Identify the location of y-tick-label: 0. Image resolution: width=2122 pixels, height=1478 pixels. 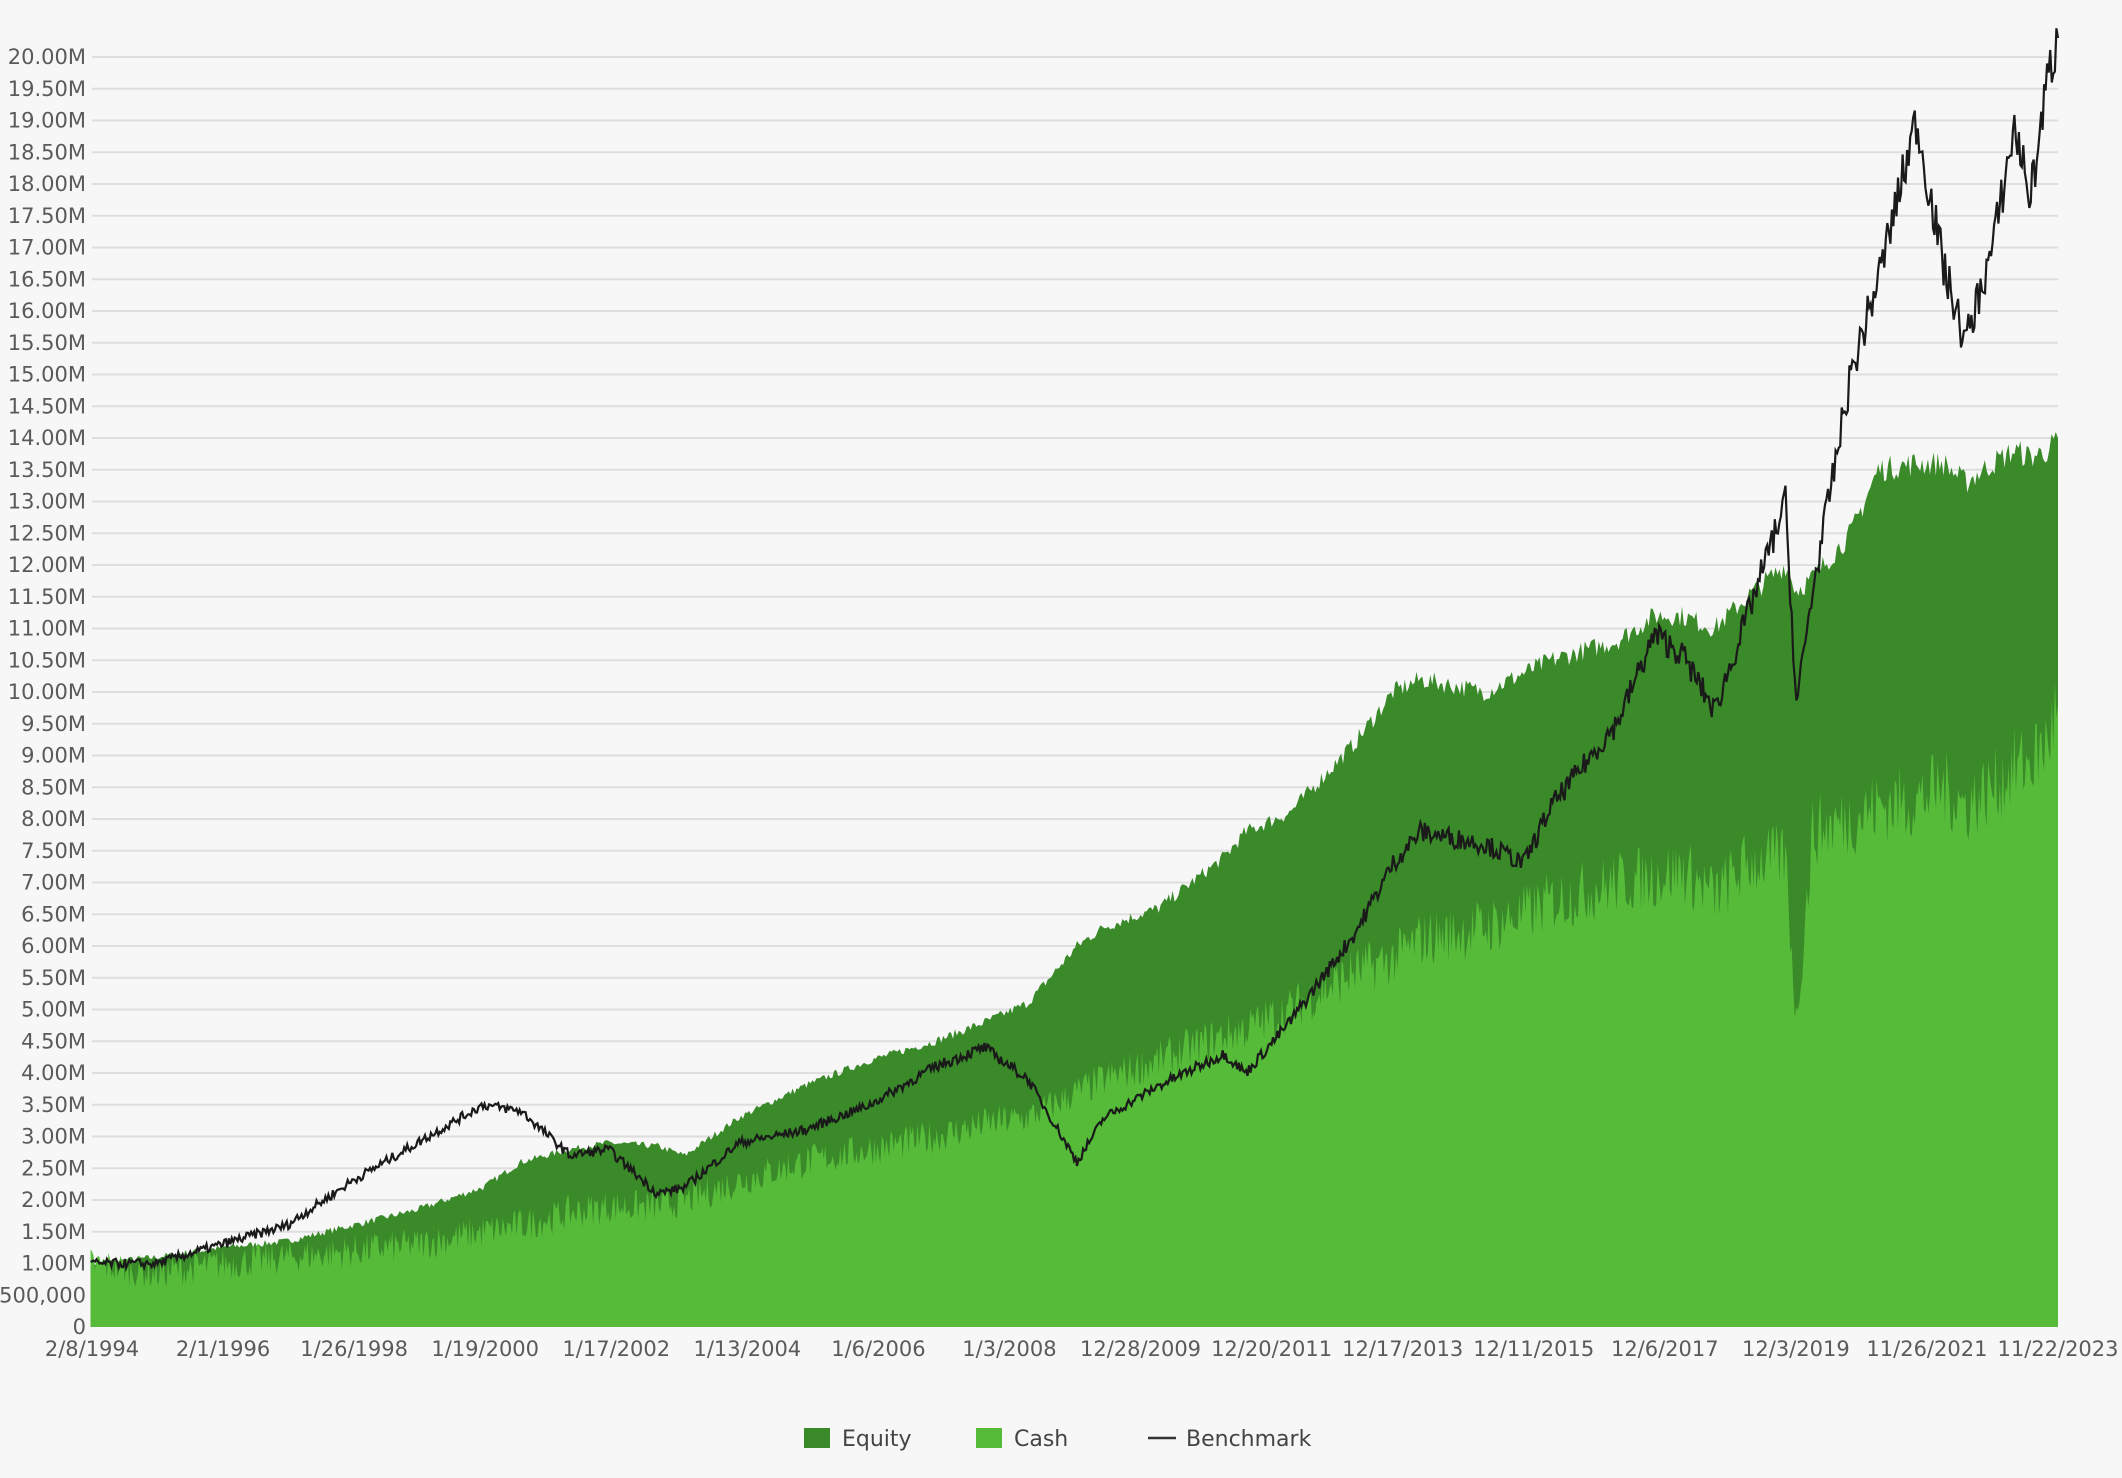
(79, 1327).